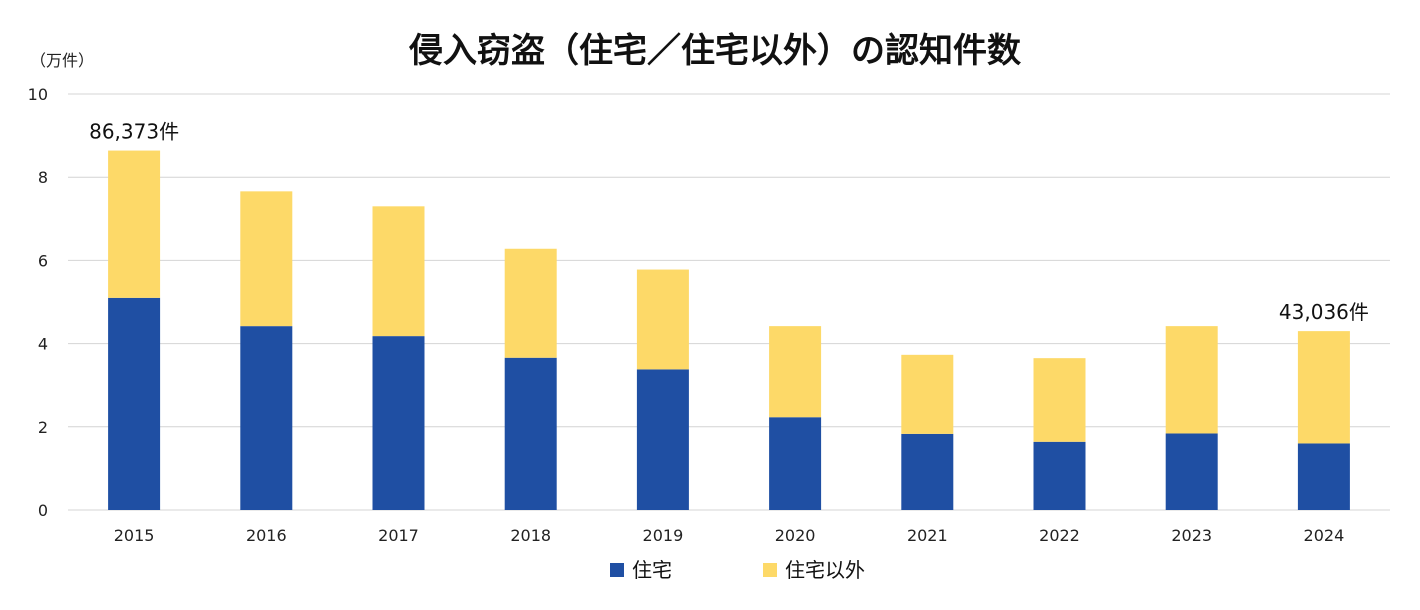  What do you see at coordinates (530, 535) in the screenshot?
I see `x-tick-label: 2018` at bounding box center [530, 535].